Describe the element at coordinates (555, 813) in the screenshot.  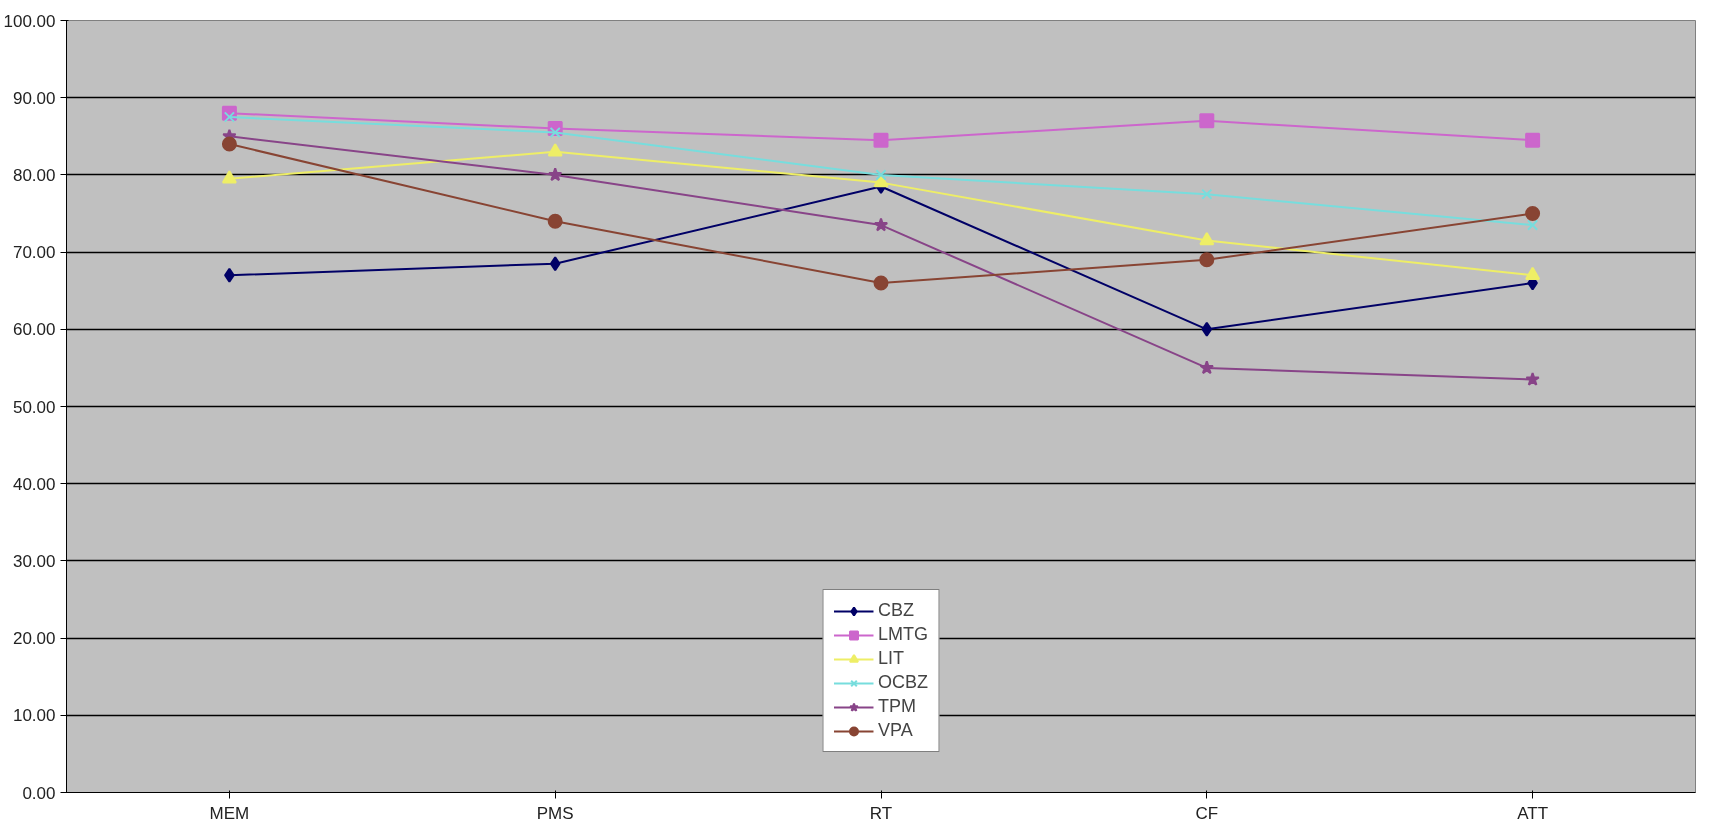
I see `x-tick-label: PMS` at that location.